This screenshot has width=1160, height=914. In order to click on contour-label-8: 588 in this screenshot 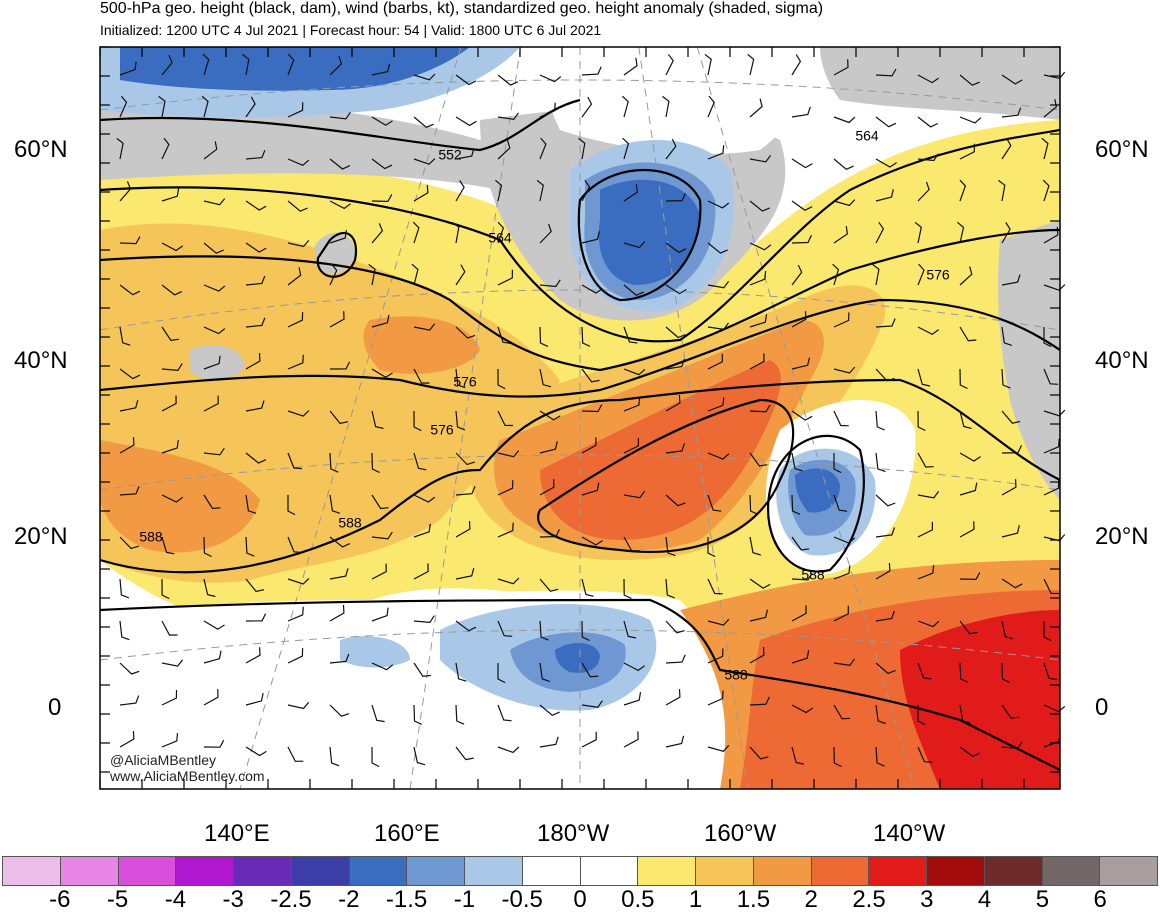, I will do `click(813, 575)`.